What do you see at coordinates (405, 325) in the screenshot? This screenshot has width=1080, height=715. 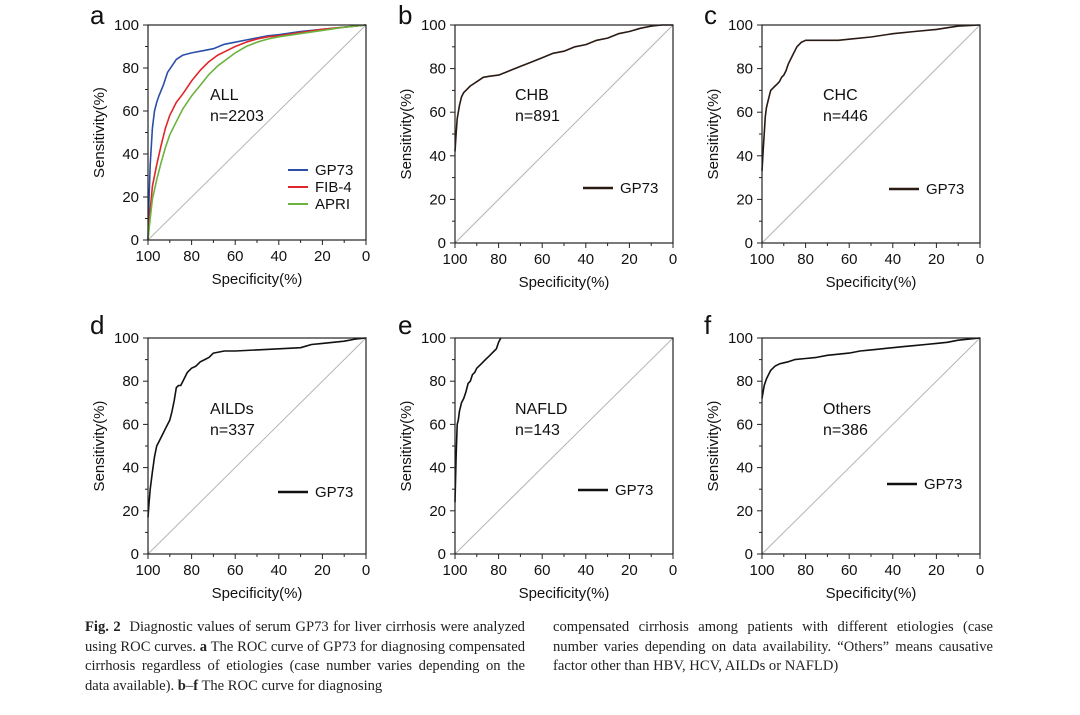 I see `panel-letter-e: e` at bounding box center [405, 325].